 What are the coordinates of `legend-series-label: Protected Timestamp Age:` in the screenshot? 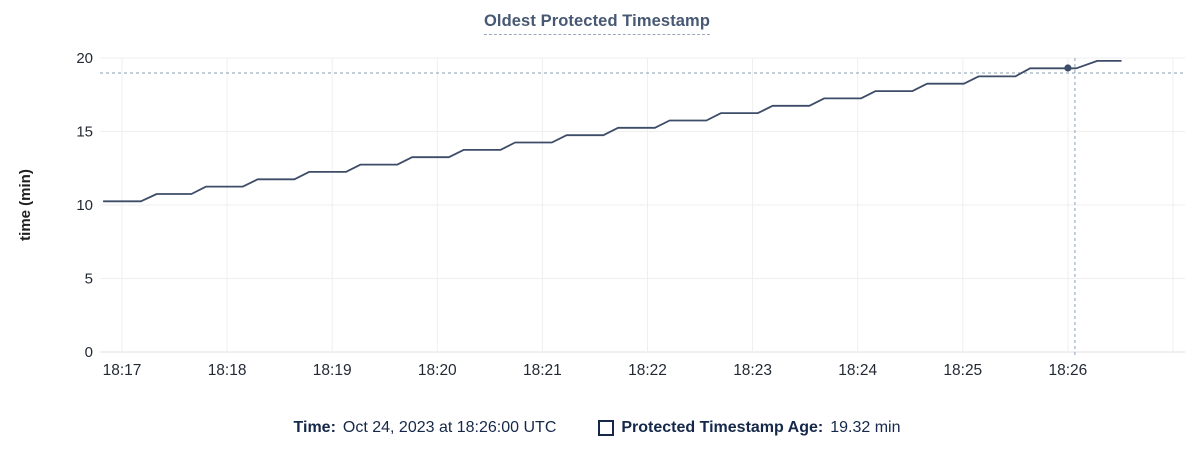 It's located at (722, 427).